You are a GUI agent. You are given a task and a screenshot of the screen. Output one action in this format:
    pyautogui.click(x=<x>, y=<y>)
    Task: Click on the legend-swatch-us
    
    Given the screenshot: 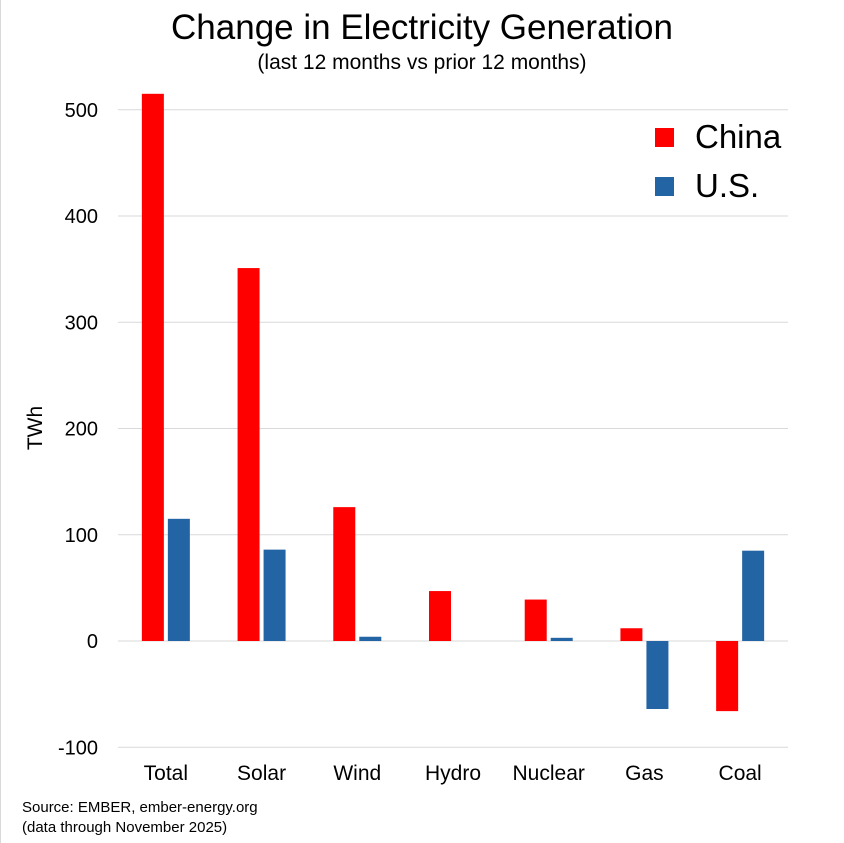 What is the action you would take?
    pyautogui.click(x=664, y=186)
    